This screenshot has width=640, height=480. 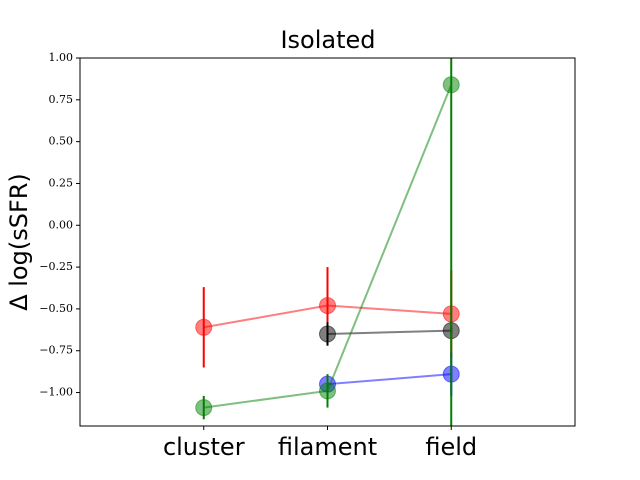 What do you see at coordinates (61, 141) in the screenshot?
I see `y-tick-label: 0.50` at bounding box center [61, 141].